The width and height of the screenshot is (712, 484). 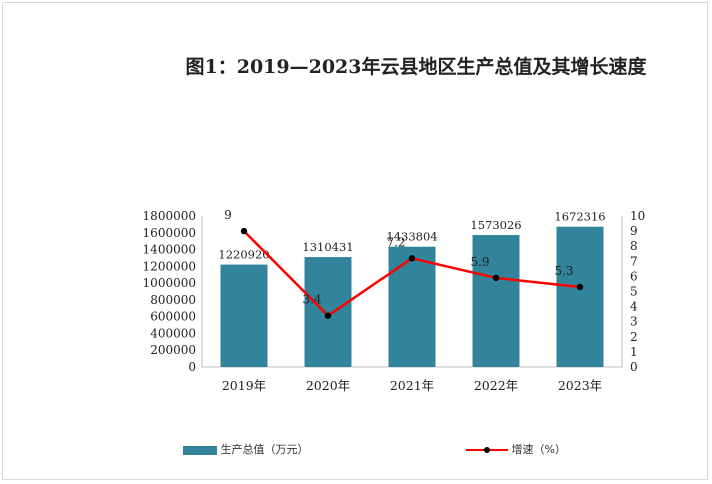 I want to click on y-right-tick-label: 10, so click(x=637, y=216).